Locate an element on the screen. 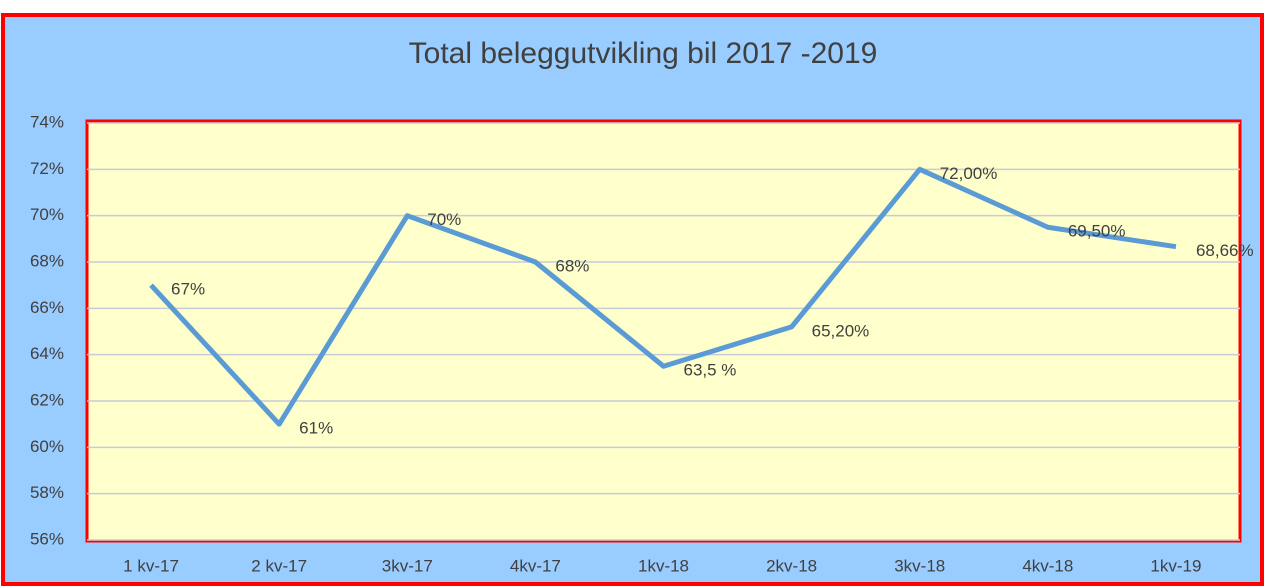 The image size is (1265, 586). x-tick-label: 4kv-18 is located at coordinates (1047, 565).